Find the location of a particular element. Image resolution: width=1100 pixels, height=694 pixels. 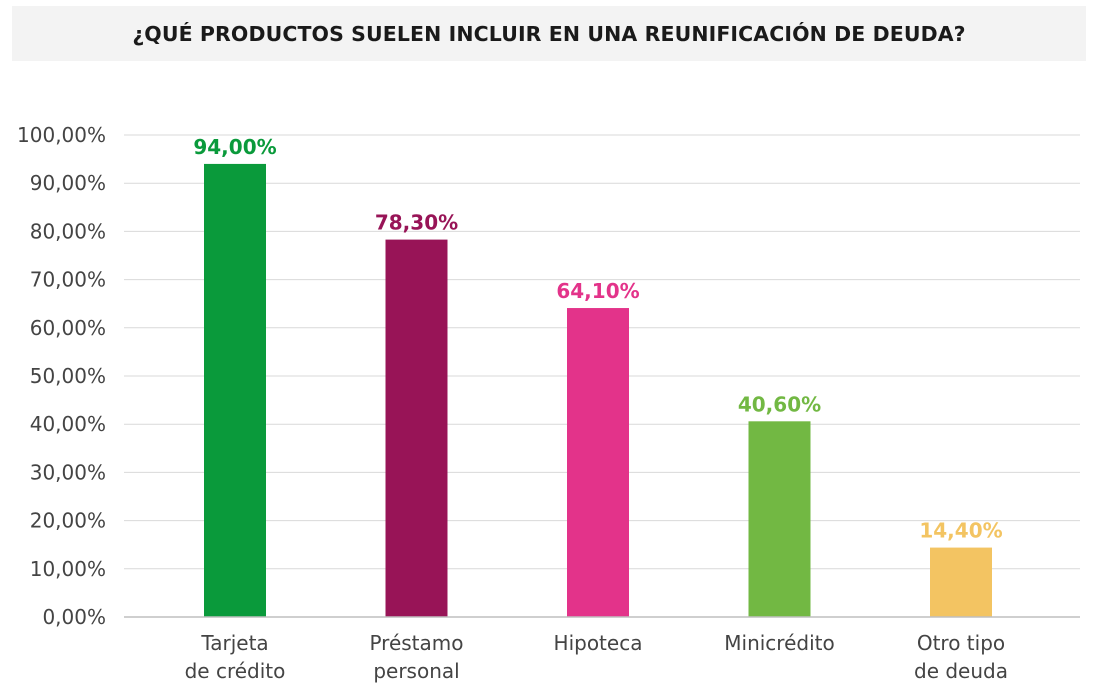

y-tick-label: 50,00% is located at coordinates (68, 376).